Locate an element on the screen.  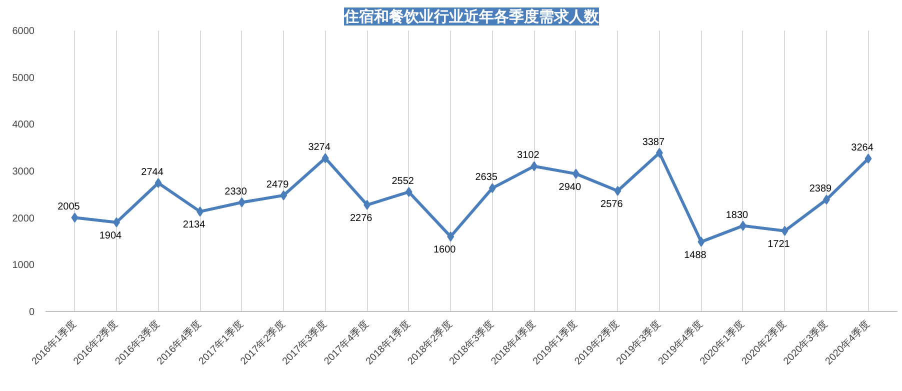
data-label: 2576 is located at coordinates (612, 204).